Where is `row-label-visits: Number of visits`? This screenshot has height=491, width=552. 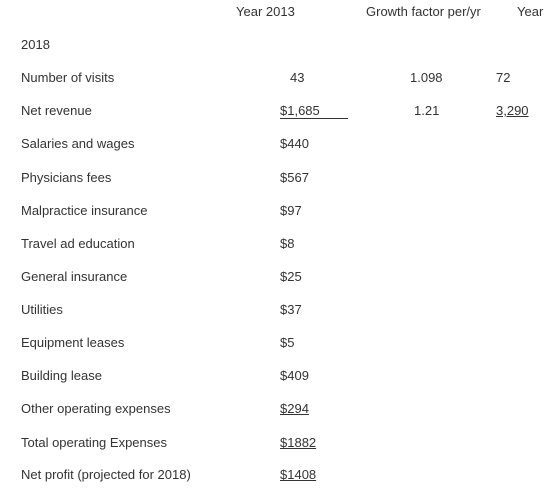
row-label-visits: Number of visits is located at coordinates (68, 77).